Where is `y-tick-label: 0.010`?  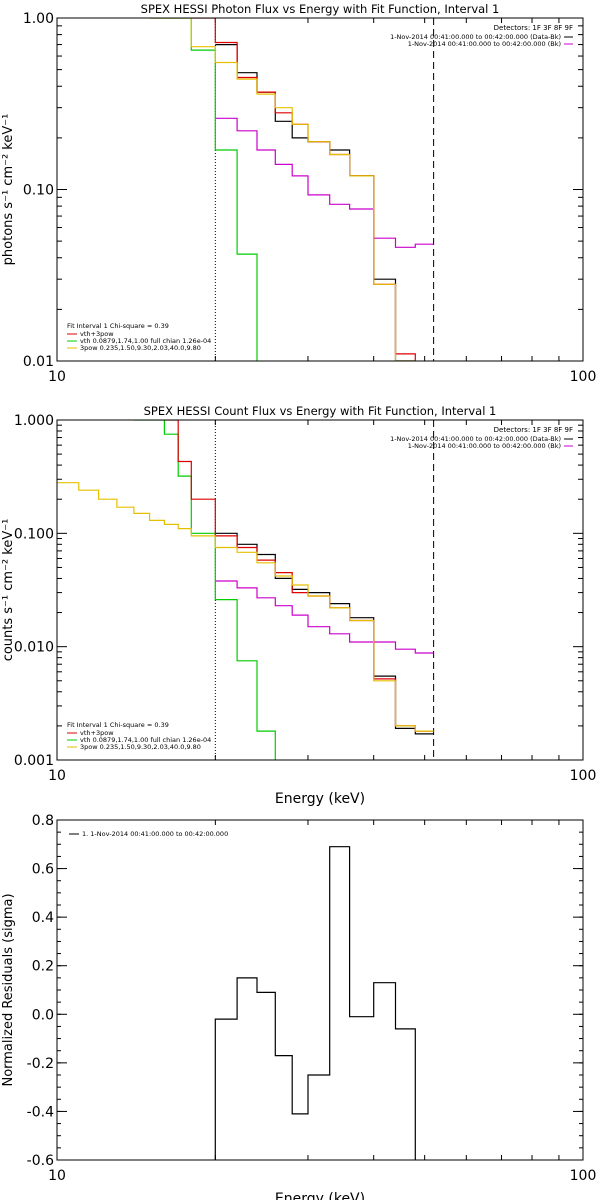
y-tick-label: 0.010 is located at coordinates (34, 648).